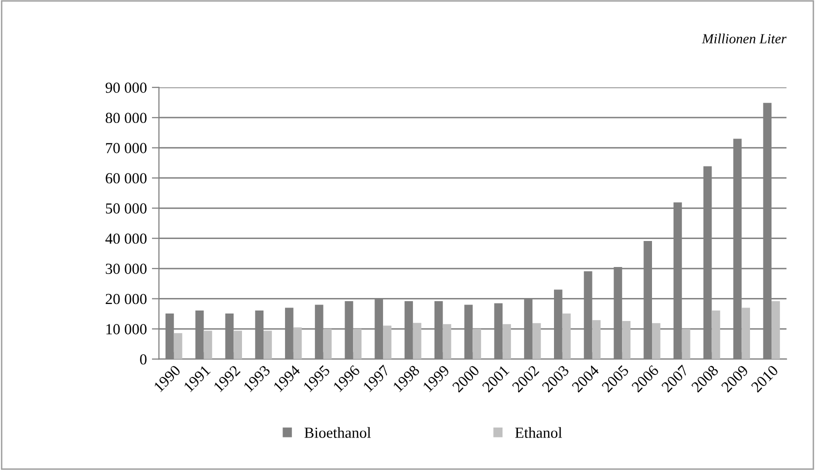 The height and width of the screenshot is (470, 815). I want to click on y-tick-label: 30 000, so click(126, 269).